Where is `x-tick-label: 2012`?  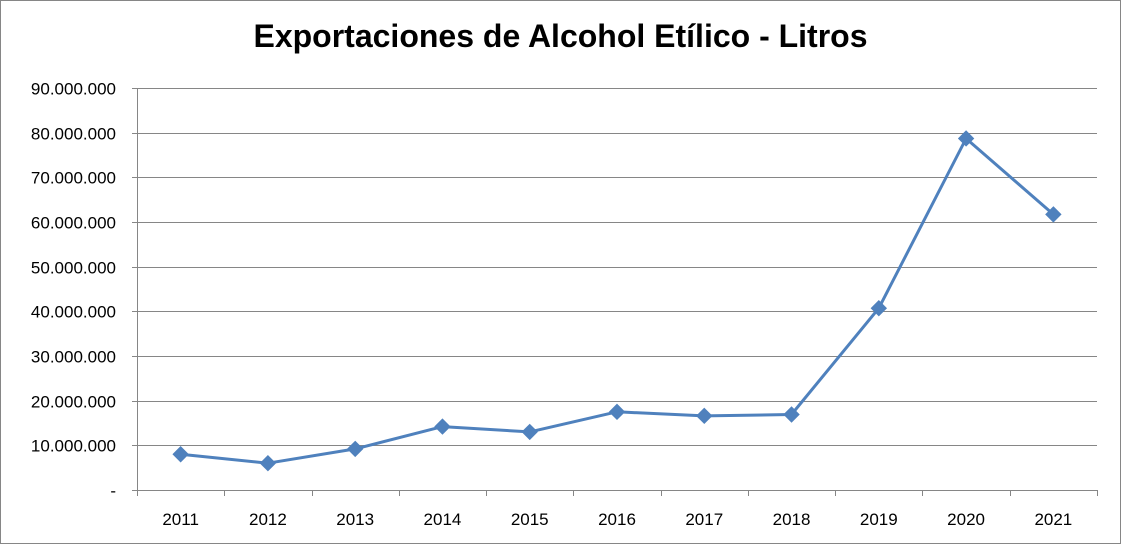
x-tick-label: 2012 is located at coordinates (268, 519).